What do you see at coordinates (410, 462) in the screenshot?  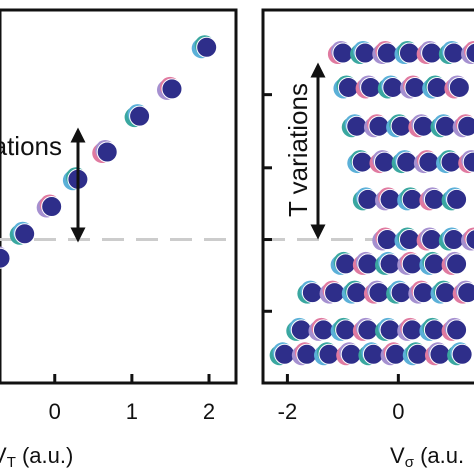 I see `x-label-sub: σ` at bounding box center [410, 462].